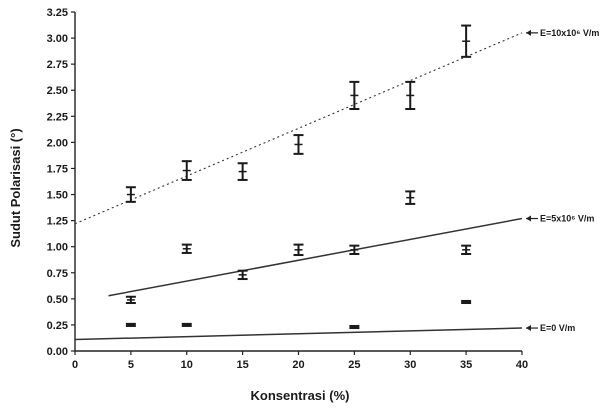 This screenshot has width=613, height=413. I want to click on x-tick-label: 25, so click(354, 365).